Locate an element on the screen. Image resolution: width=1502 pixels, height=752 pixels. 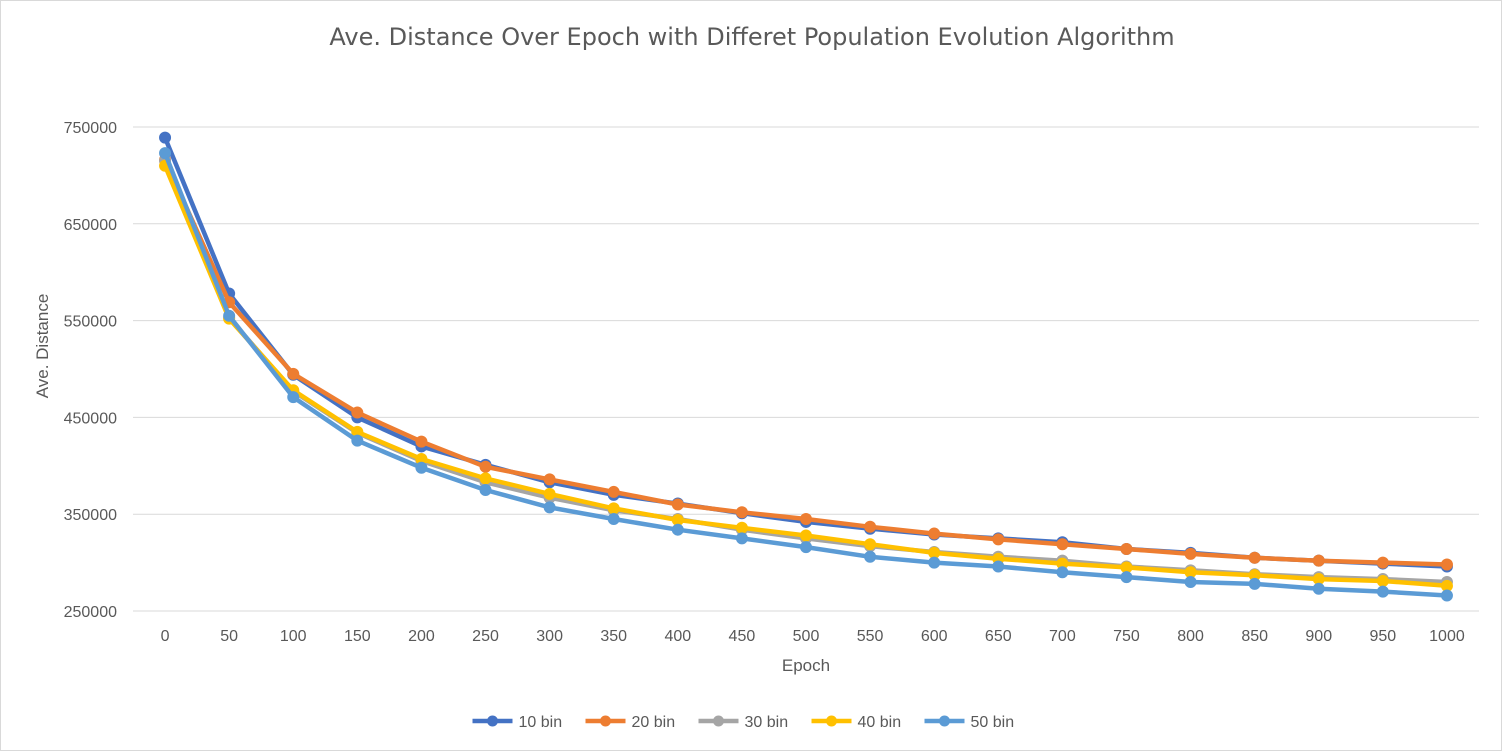
x-tick-label: 450 is located at coordinates (742, 636).